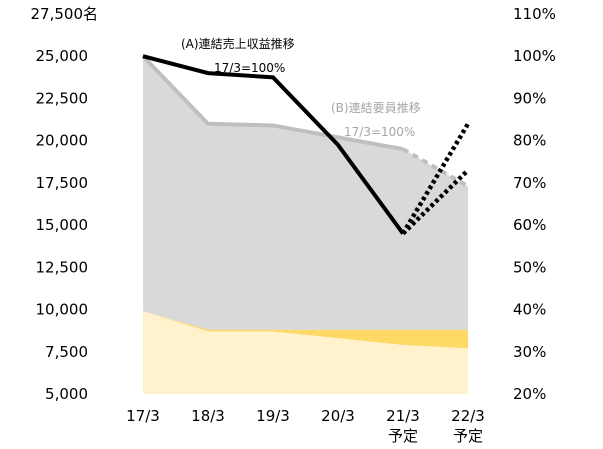 This screenshot has width=603, height=449. What do you see at coordinates (62, 225) in the screenshot?
I see `left-tick-label: 15,000` at bounding box center [62, 225].